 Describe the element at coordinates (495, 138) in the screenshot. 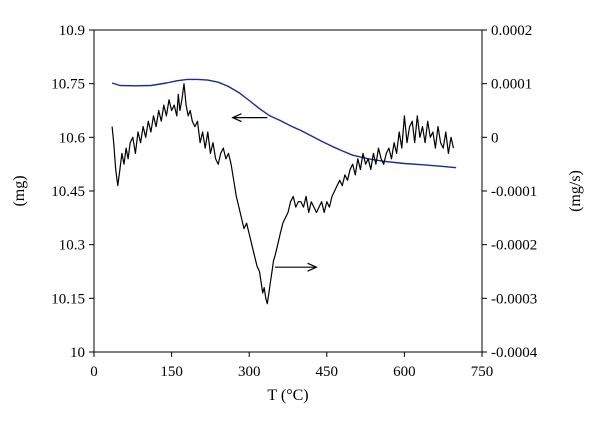

I see `y-right-tick-label: 0` at that location.